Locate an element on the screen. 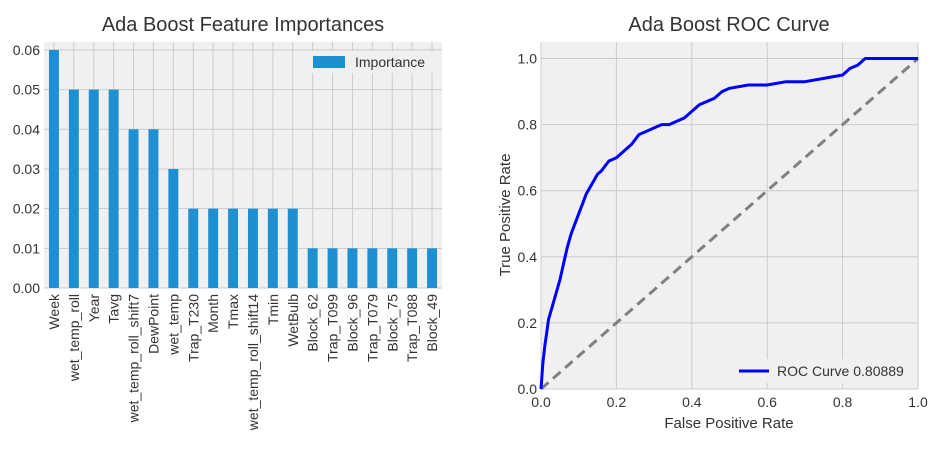 This screenshot has width=952, height=451. left-chart-title: Ada Boost Feature Importances is located at coordinates (243, 25).